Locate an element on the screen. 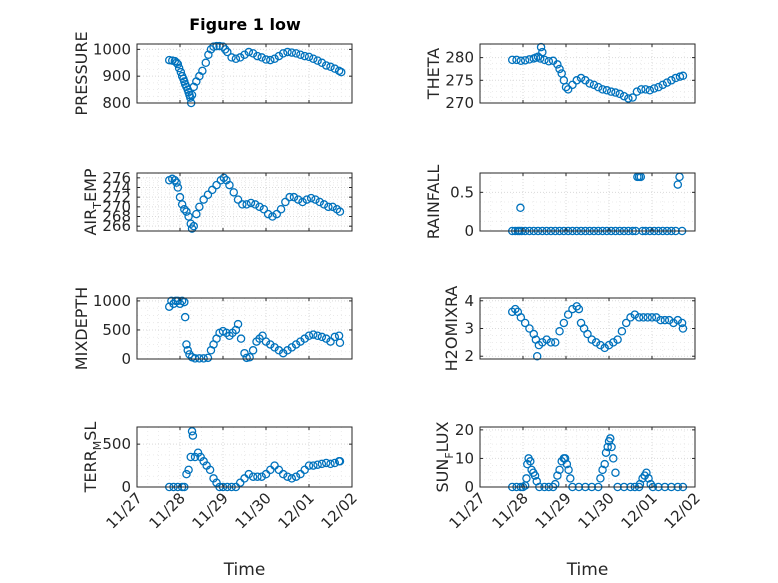 The width and height of the screenshot is (778, 583). subplot-rainfall: 0 0.5 RAINFALL is located at coordinates (560, 202).